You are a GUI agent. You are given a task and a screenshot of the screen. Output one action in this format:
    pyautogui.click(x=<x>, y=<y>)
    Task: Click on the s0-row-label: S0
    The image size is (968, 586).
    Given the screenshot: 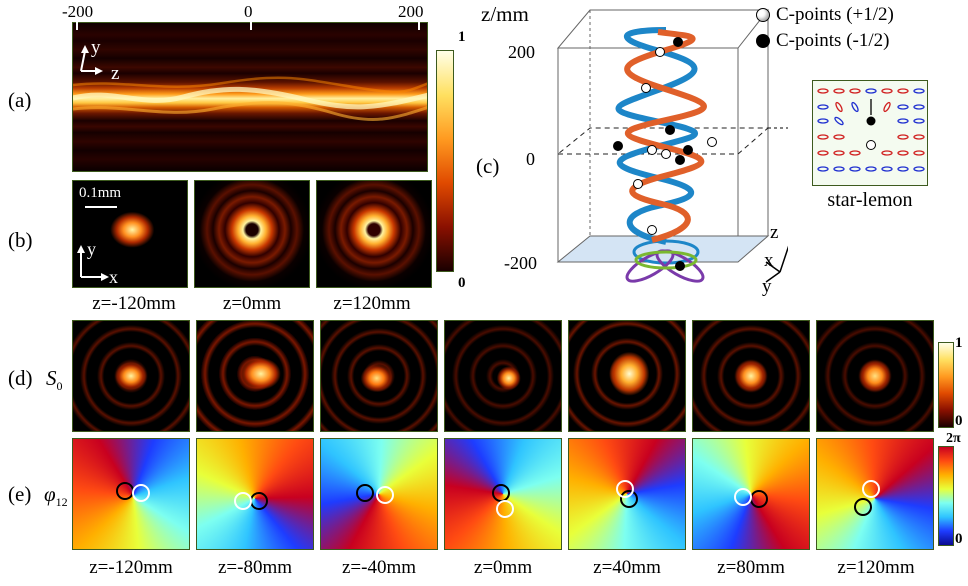 What is the action you would take?
    pyautogui.click(x=54, y=380)
    